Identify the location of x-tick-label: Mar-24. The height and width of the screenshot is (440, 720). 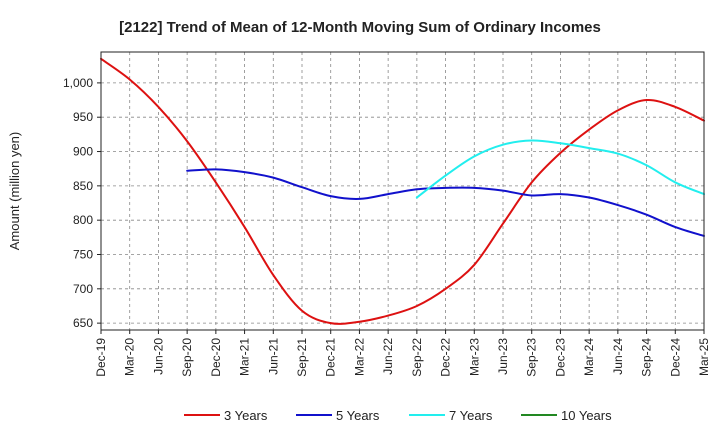
(589, 357).